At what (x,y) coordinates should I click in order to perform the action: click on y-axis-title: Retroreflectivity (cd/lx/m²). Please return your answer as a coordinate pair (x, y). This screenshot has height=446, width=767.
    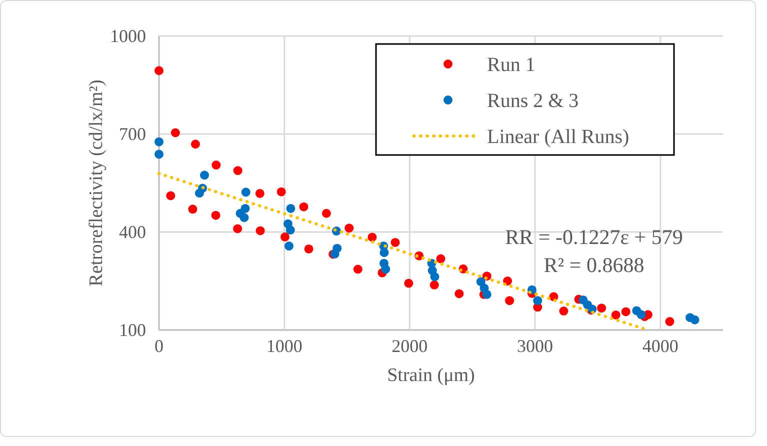
    Looking at the image, I should click on (96, 183).